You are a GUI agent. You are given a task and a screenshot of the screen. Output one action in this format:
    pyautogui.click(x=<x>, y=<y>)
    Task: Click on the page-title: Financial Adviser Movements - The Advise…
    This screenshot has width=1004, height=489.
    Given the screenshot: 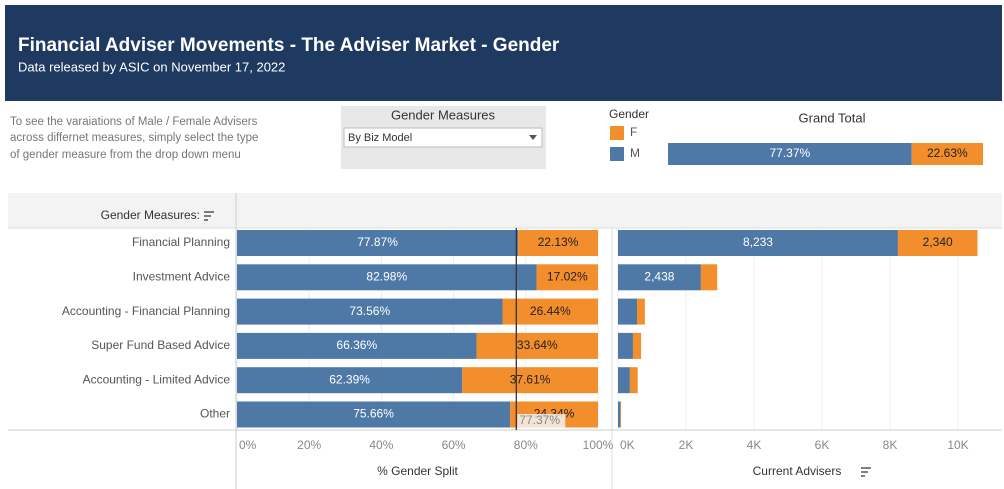 What is the action you would take?
    pyautogui.click(x=289, y=45)
    